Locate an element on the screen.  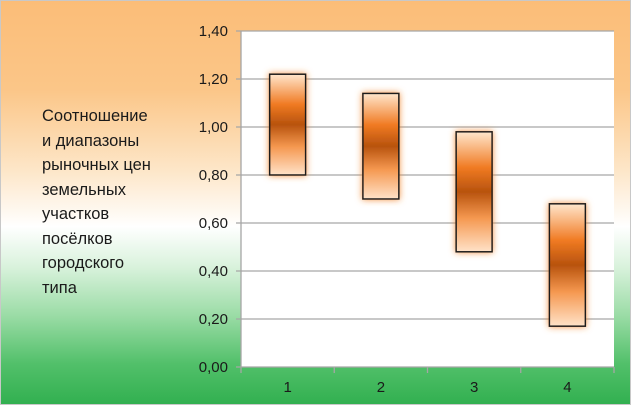
caption-line-2: и диапазоны is located at coordinates (91, 140).